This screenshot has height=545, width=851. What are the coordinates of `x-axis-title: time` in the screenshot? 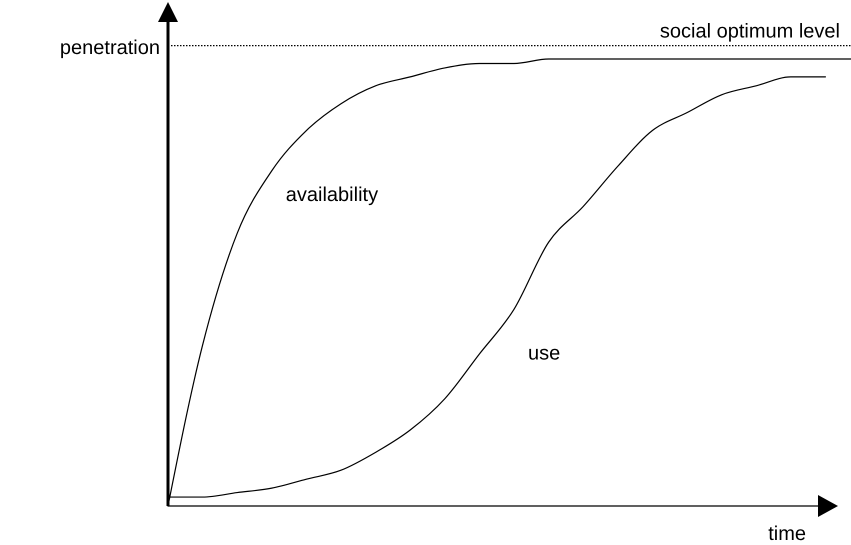 It's located at (787, 534).